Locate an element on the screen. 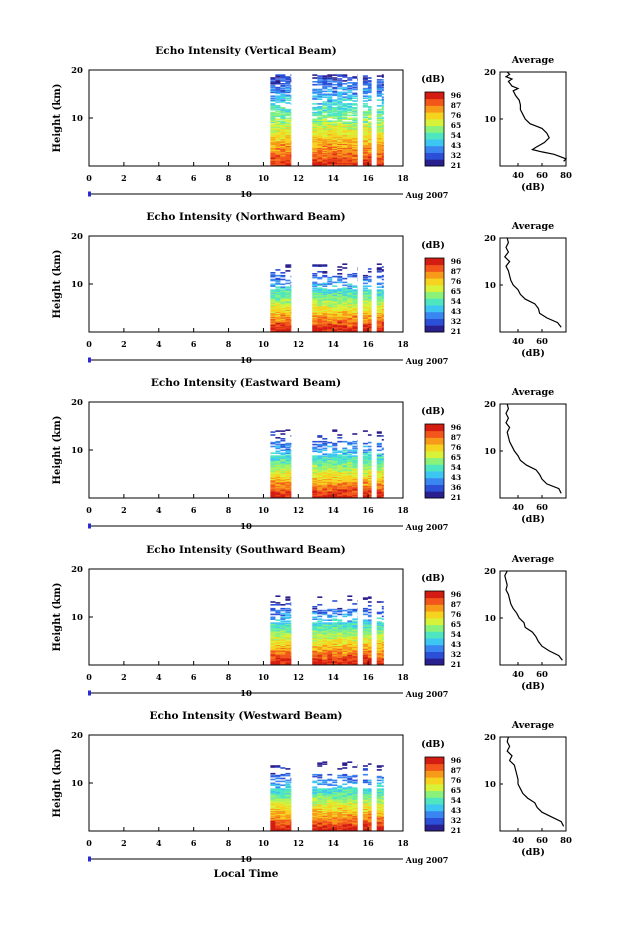  average-profile-line is located at coordinates (533, 615).